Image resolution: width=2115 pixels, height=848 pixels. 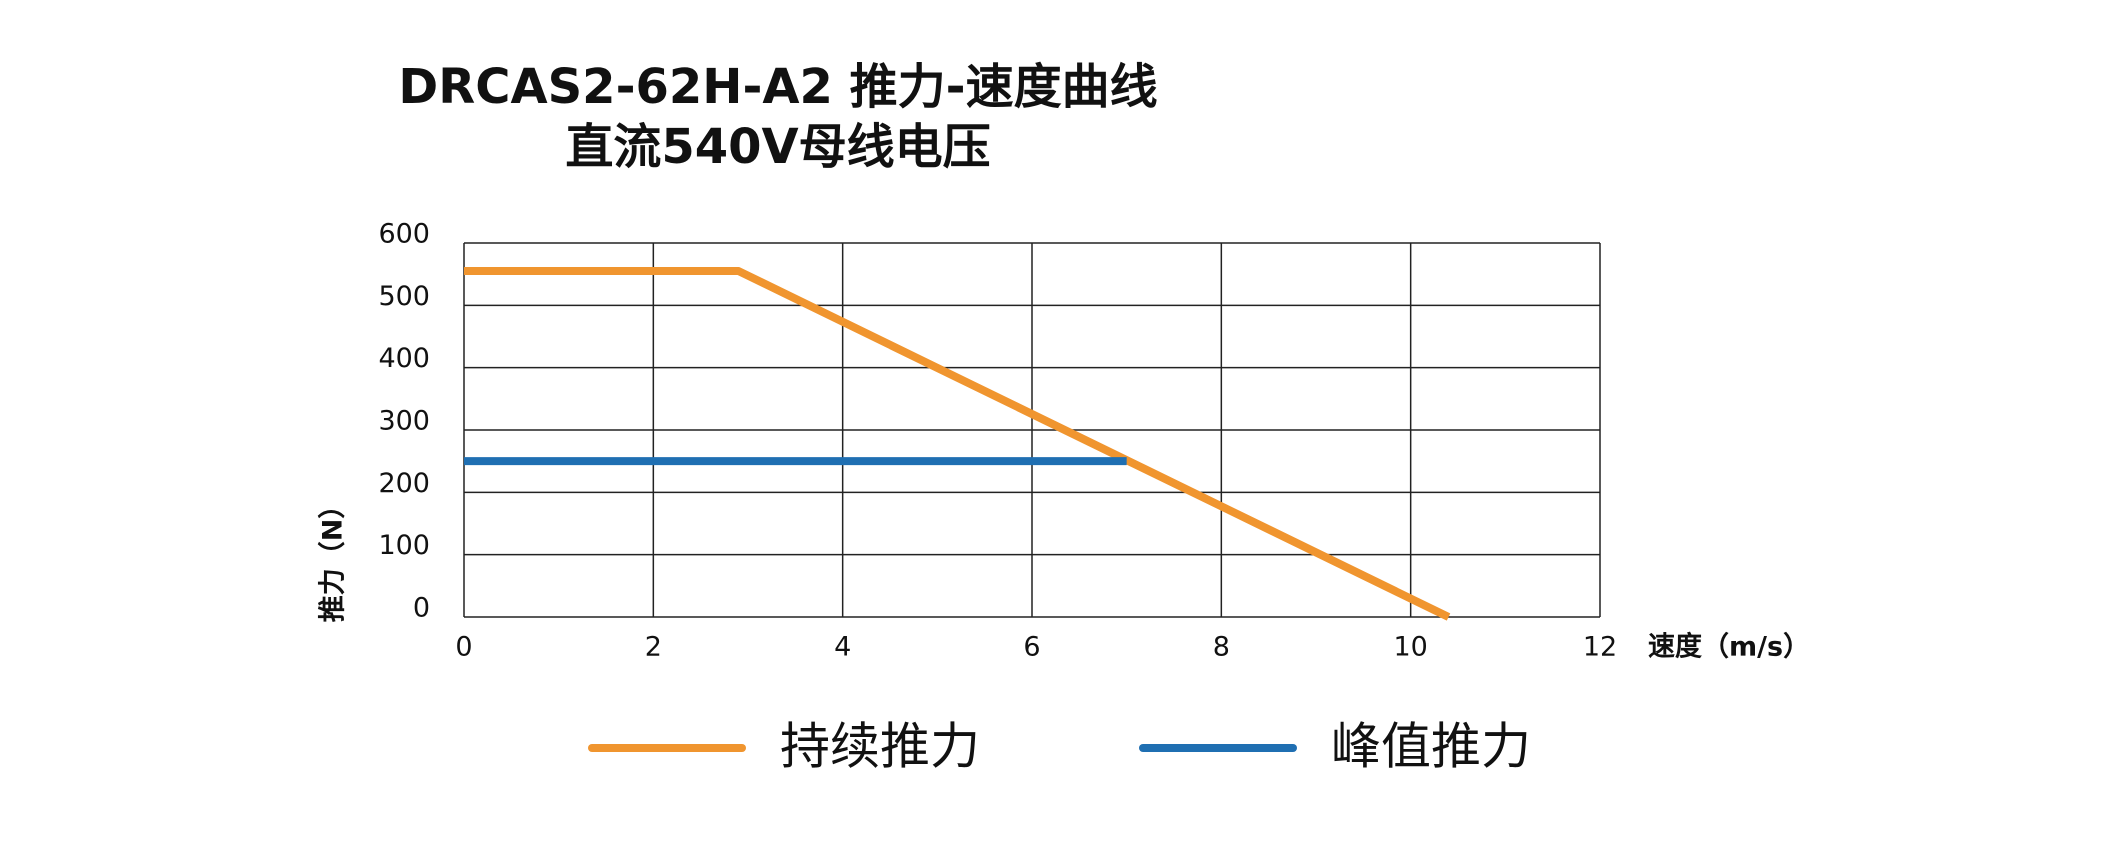 I want to click on x-tick-label: 12, so click(x=1600, y=647).